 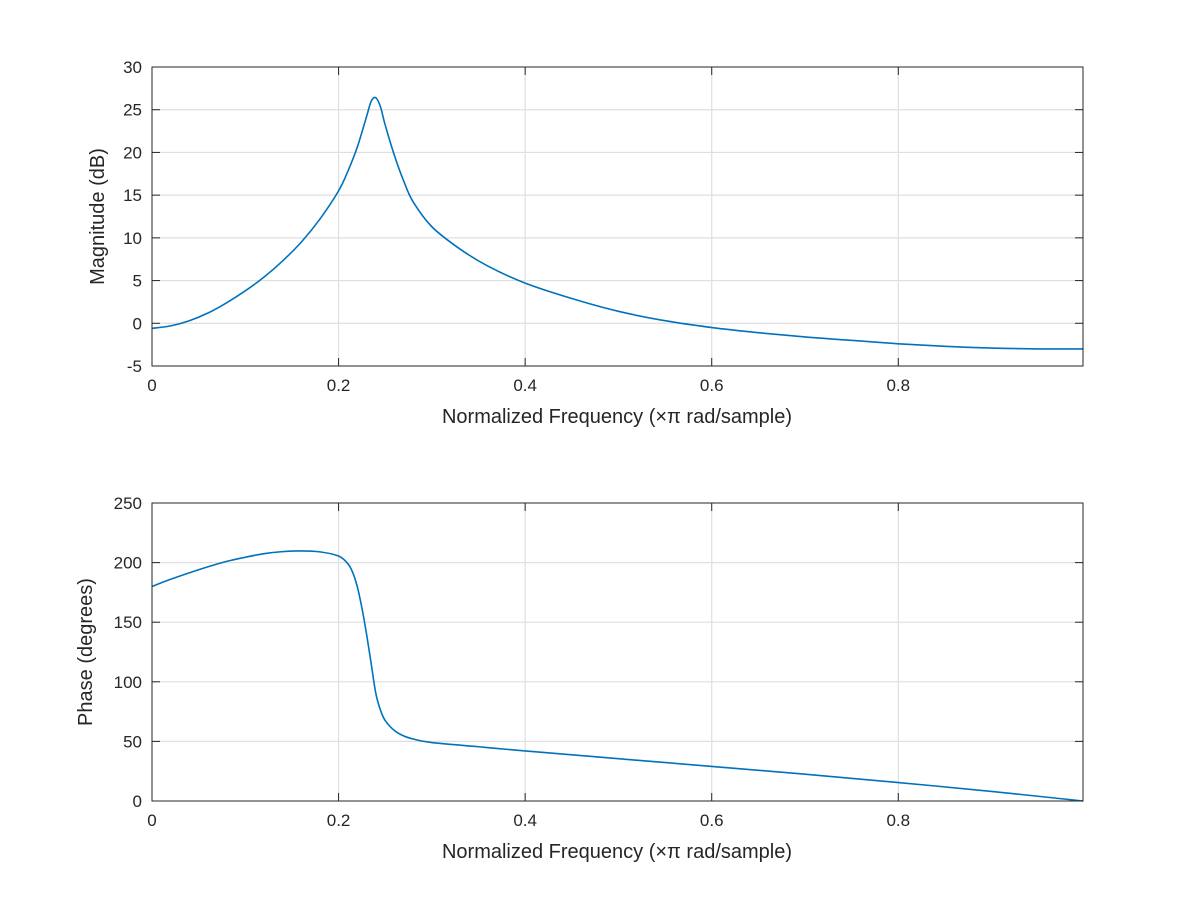 I want to click on magnitude-xtick-label: 0.2, so click(x=339, y=385).